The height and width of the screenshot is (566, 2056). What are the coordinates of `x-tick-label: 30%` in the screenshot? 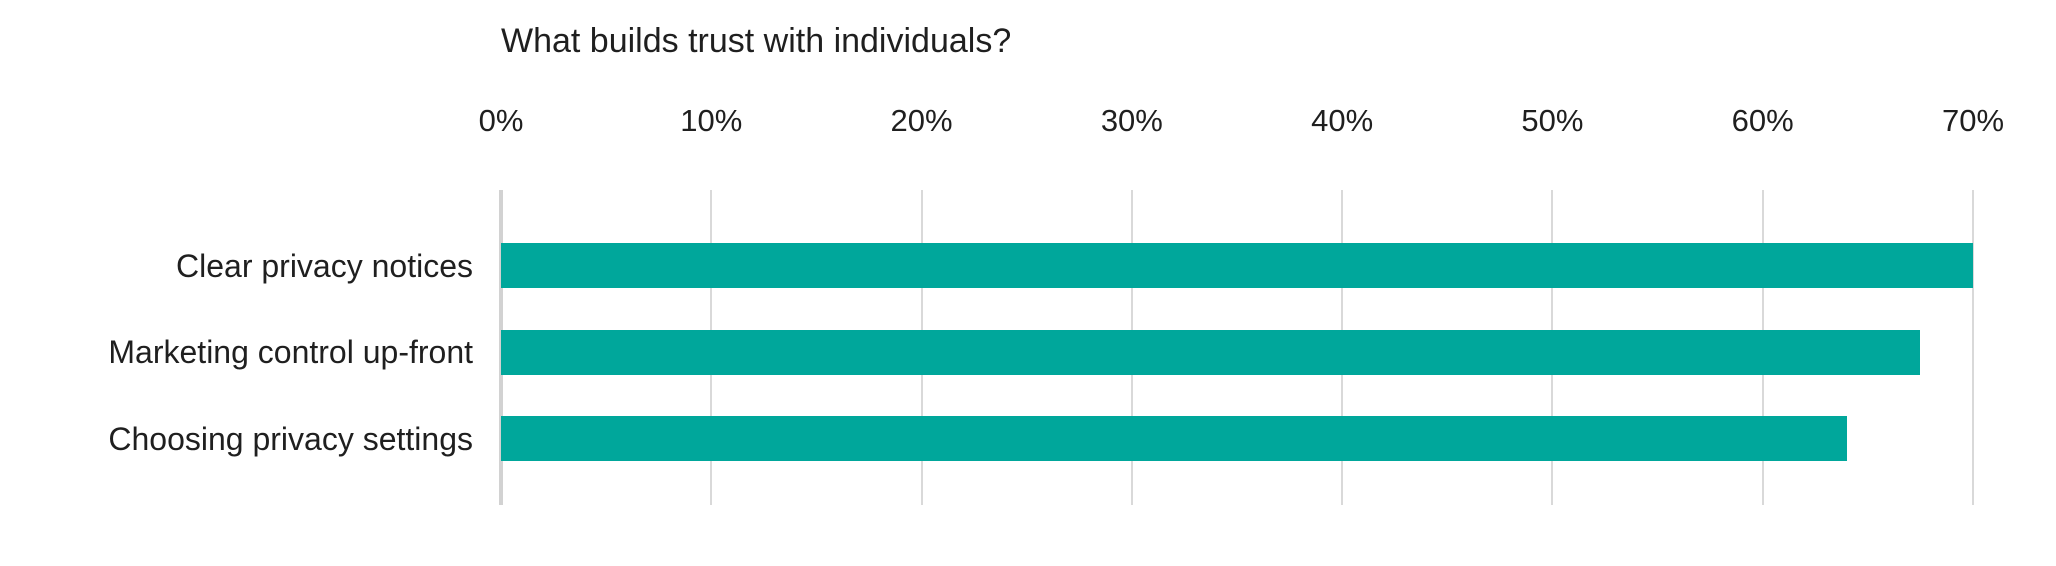 It's located at (1131, 120).